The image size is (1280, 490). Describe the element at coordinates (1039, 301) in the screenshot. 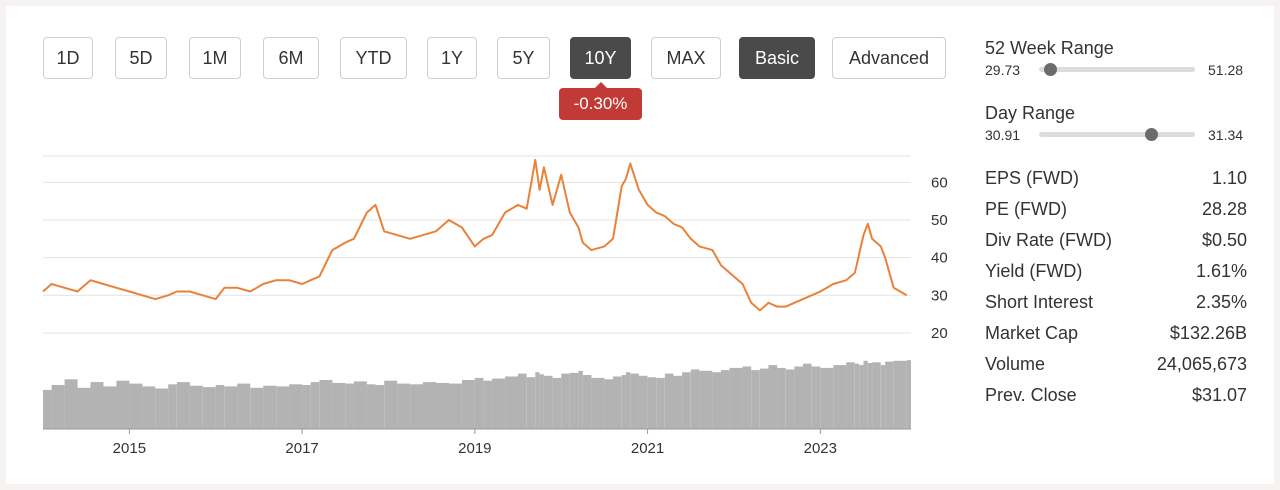

I see `stat-label: Short Interest` at that location.